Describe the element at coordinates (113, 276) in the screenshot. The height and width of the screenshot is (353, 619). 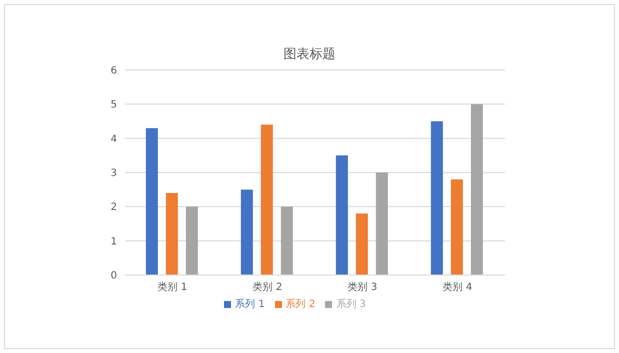
I see `y-tick-label: 0` at that location.